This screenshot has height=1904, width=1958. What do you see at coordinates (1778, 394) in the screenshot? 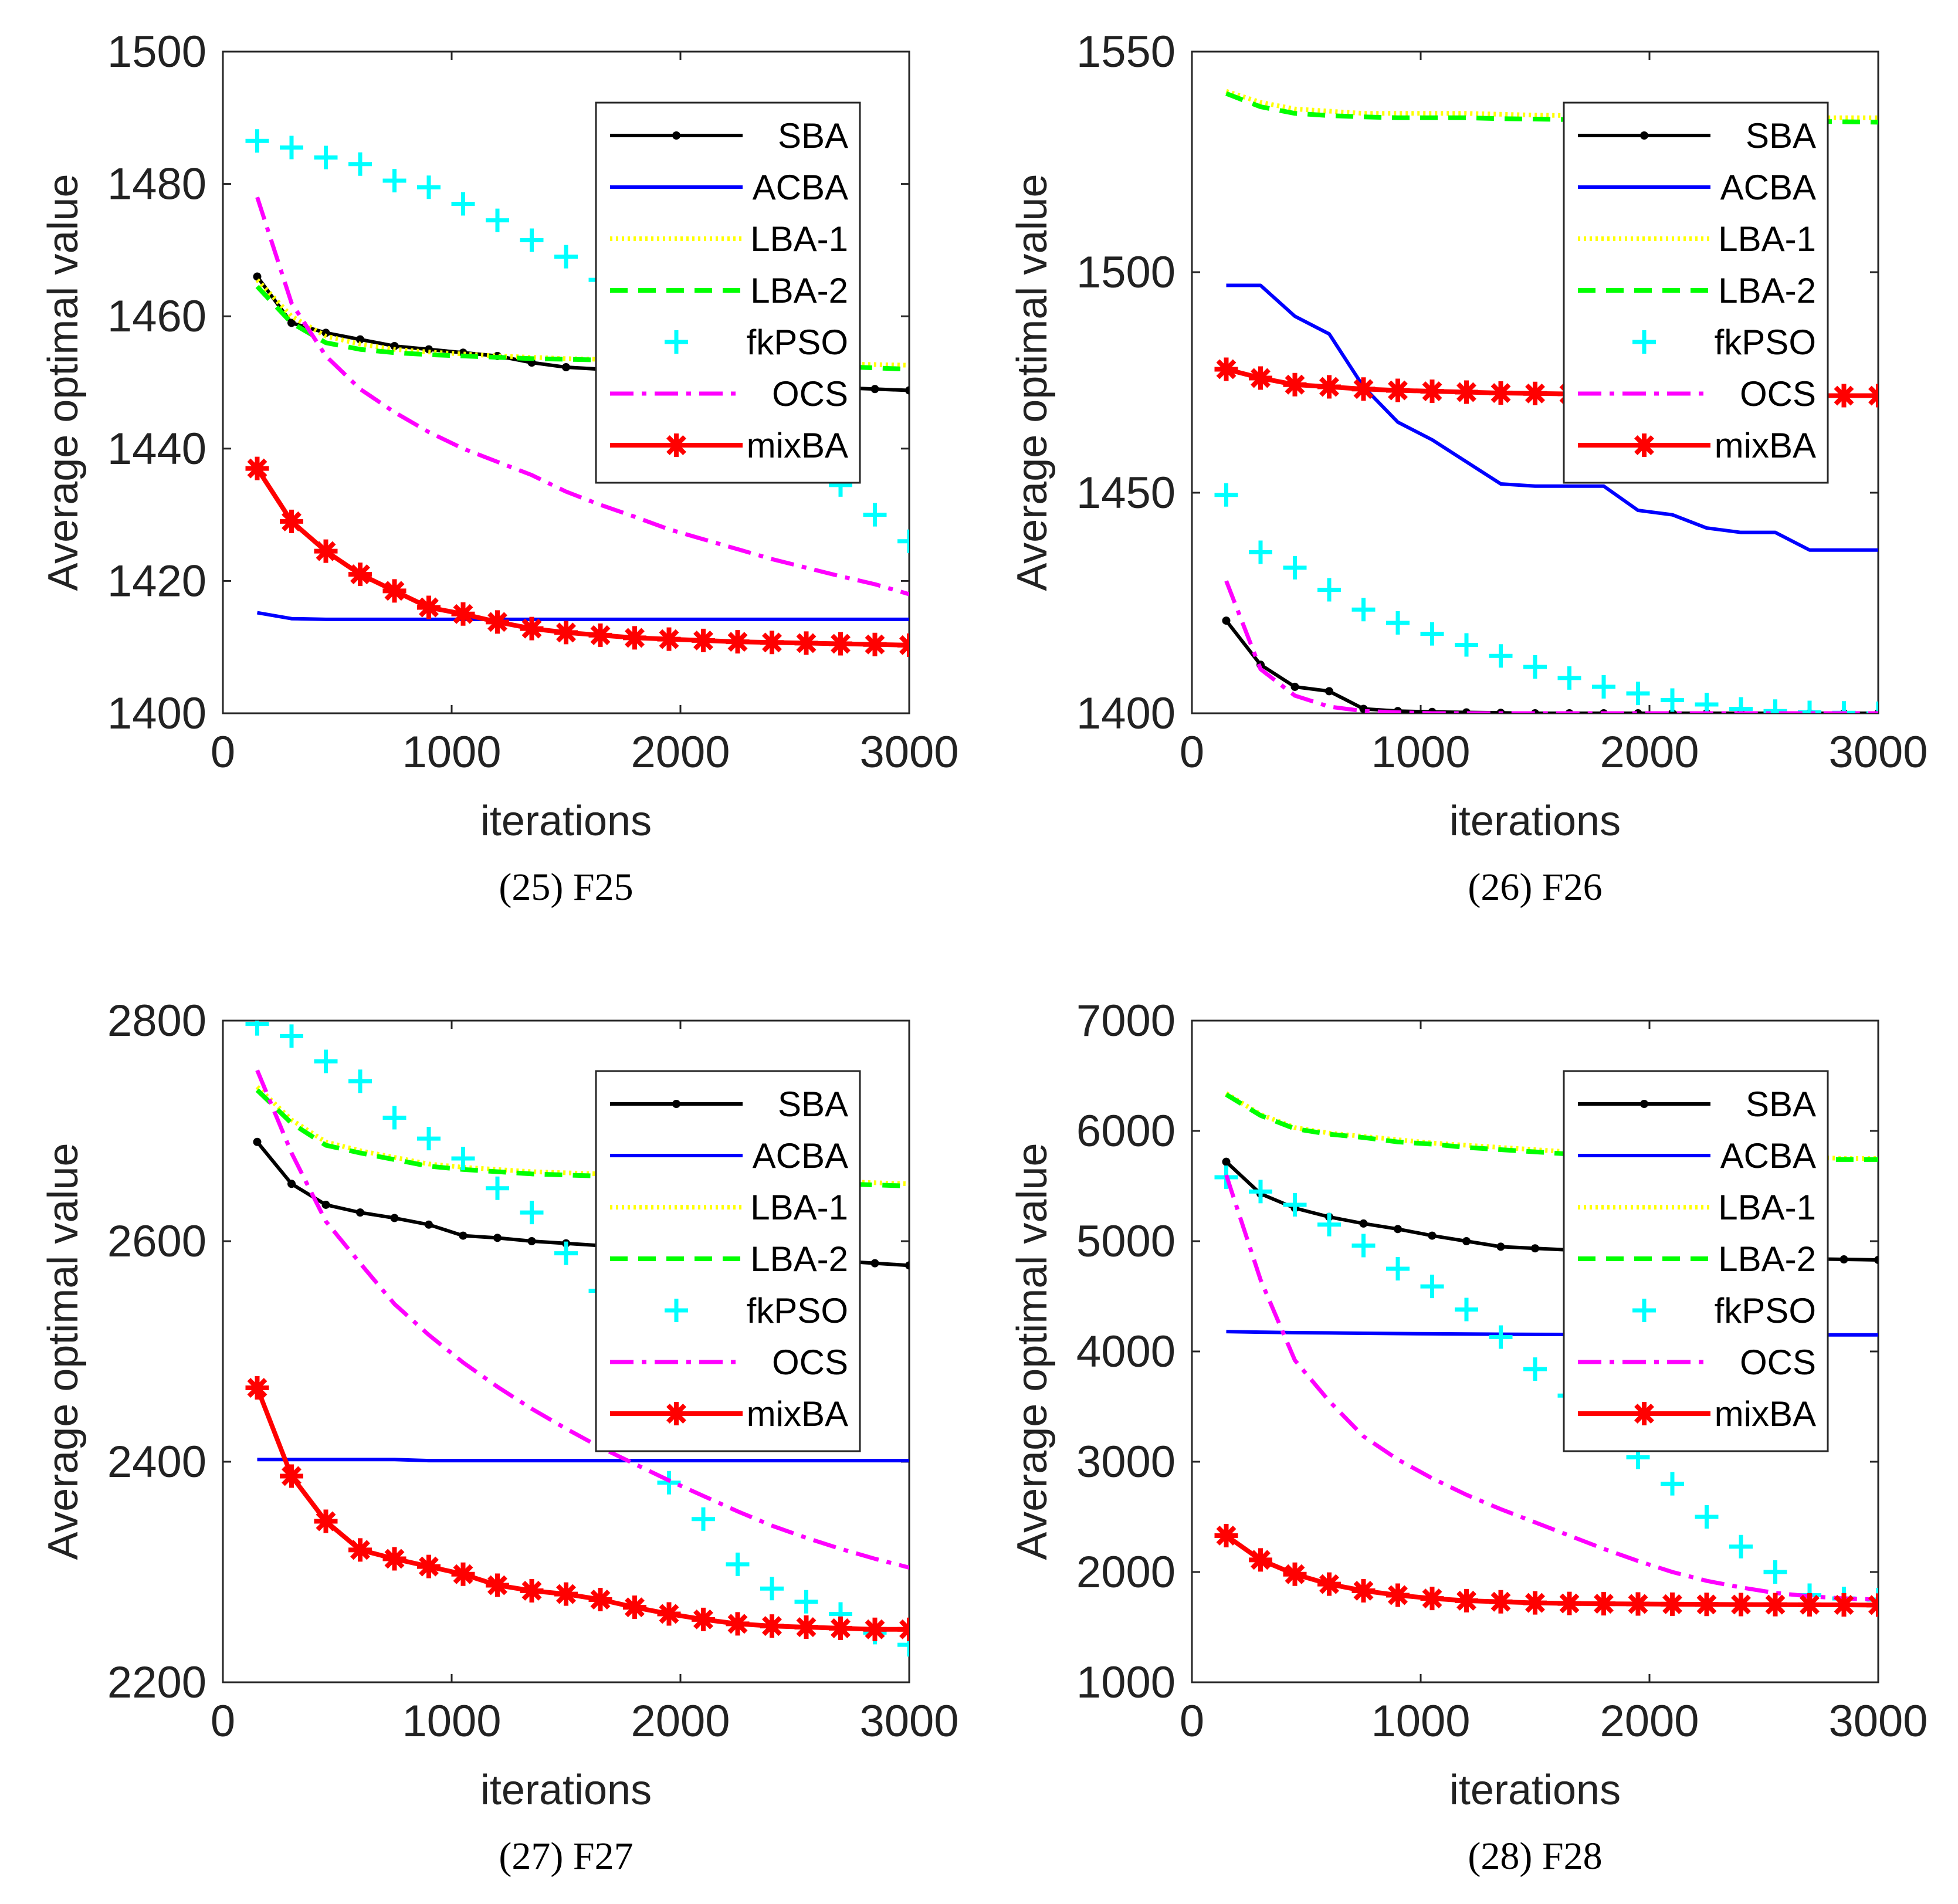
I see `legend-label: OCS` at bounding box center [1778, 394].